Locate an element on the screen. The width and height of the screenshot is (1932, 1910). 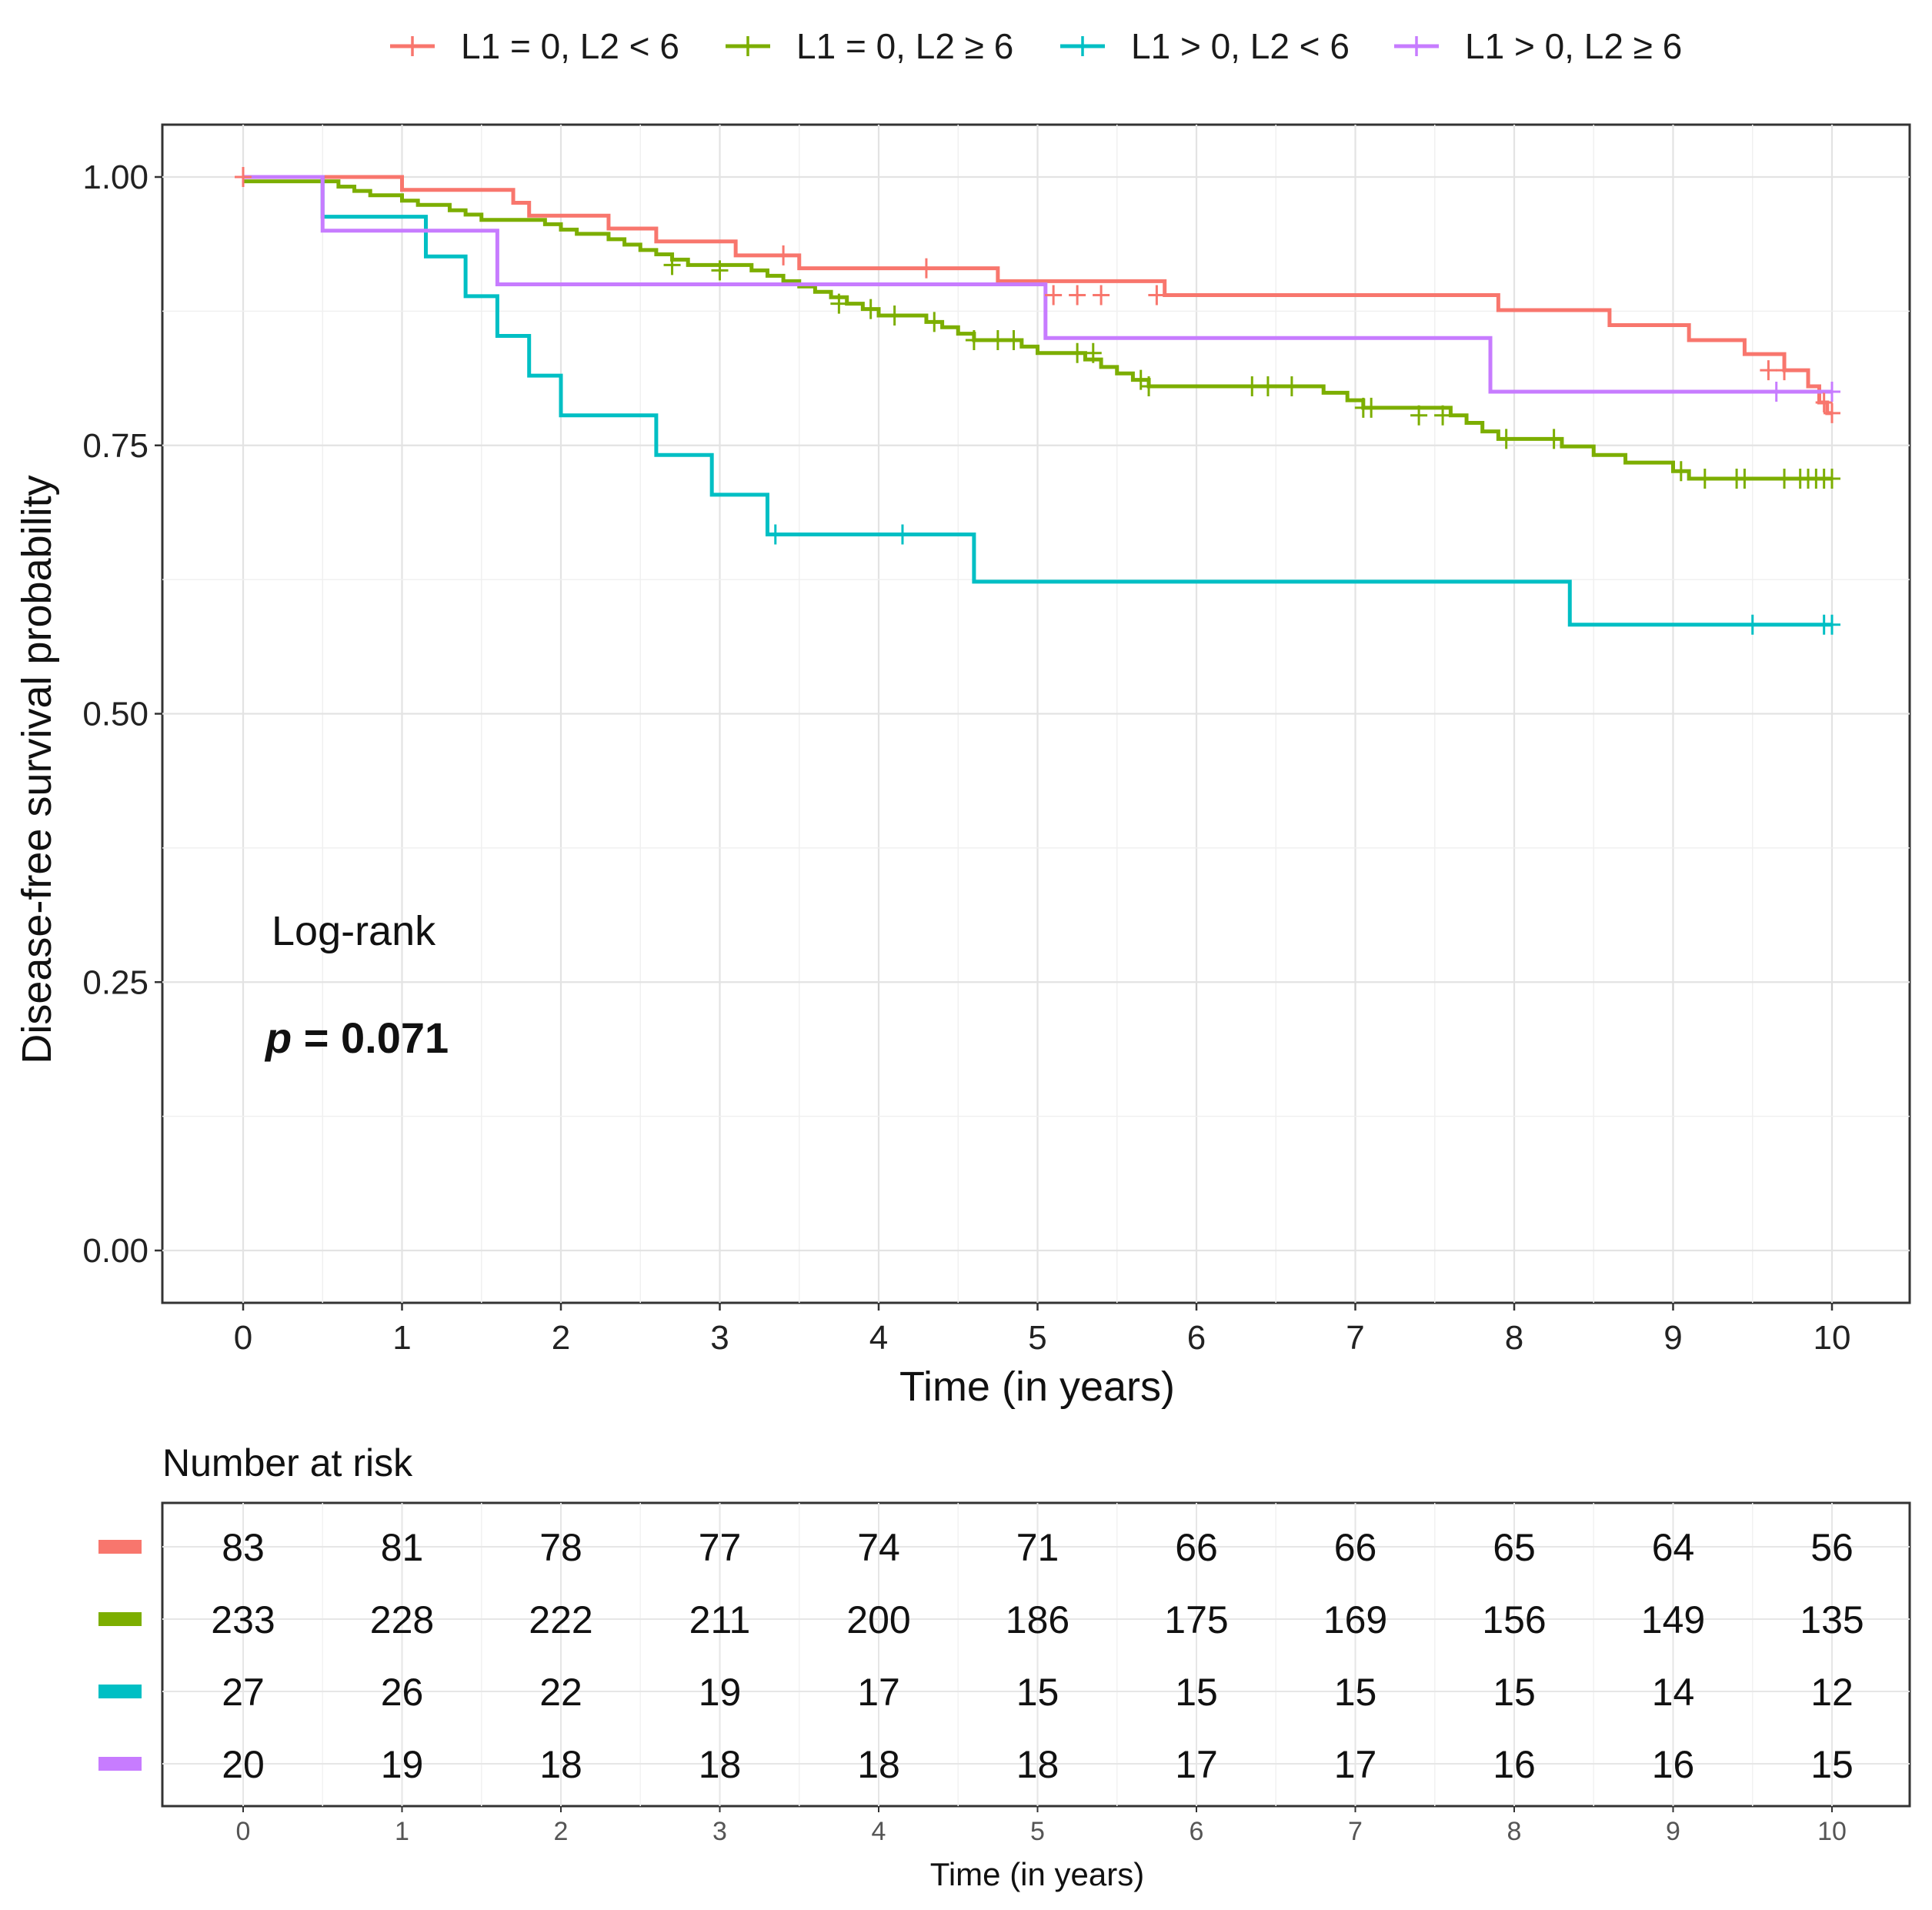
risk-value: 156 is located at coordinates (1514, 1619).